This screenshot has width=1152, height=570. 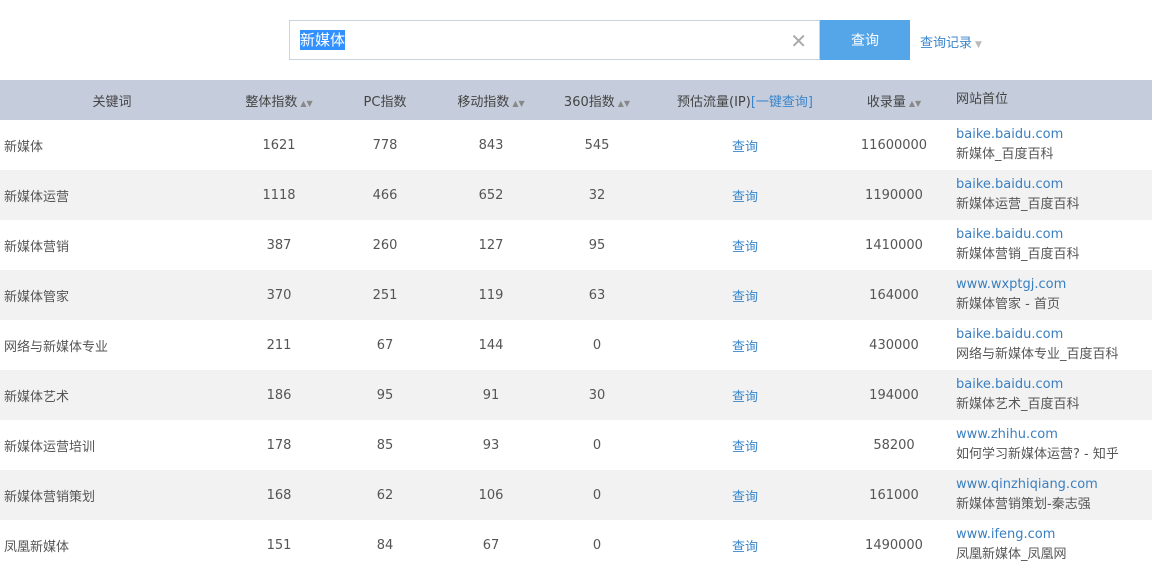 I want to click on top-site: www.wxptgj.com 新媒体管家 - 首页, so click(x=1049, y=295).